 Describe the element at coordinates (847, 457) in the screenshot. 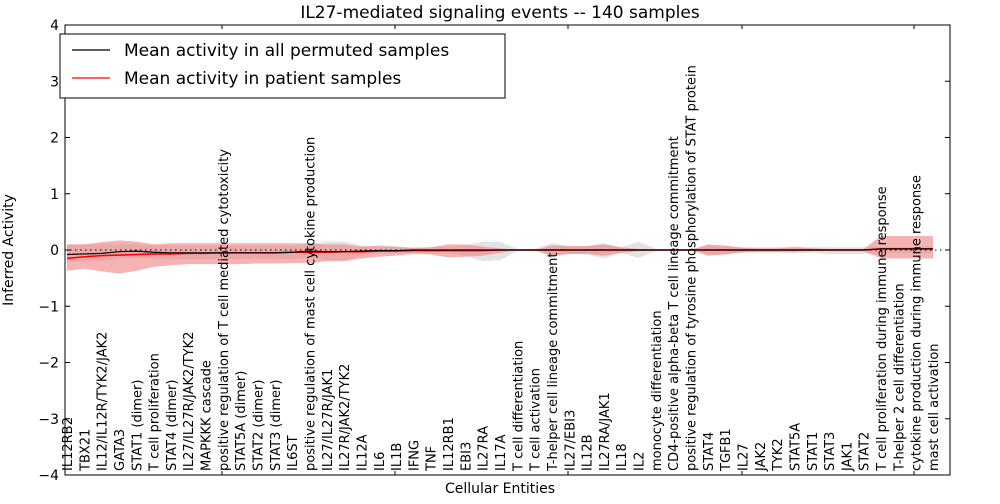

I see `category-label: JAK1` at that location.